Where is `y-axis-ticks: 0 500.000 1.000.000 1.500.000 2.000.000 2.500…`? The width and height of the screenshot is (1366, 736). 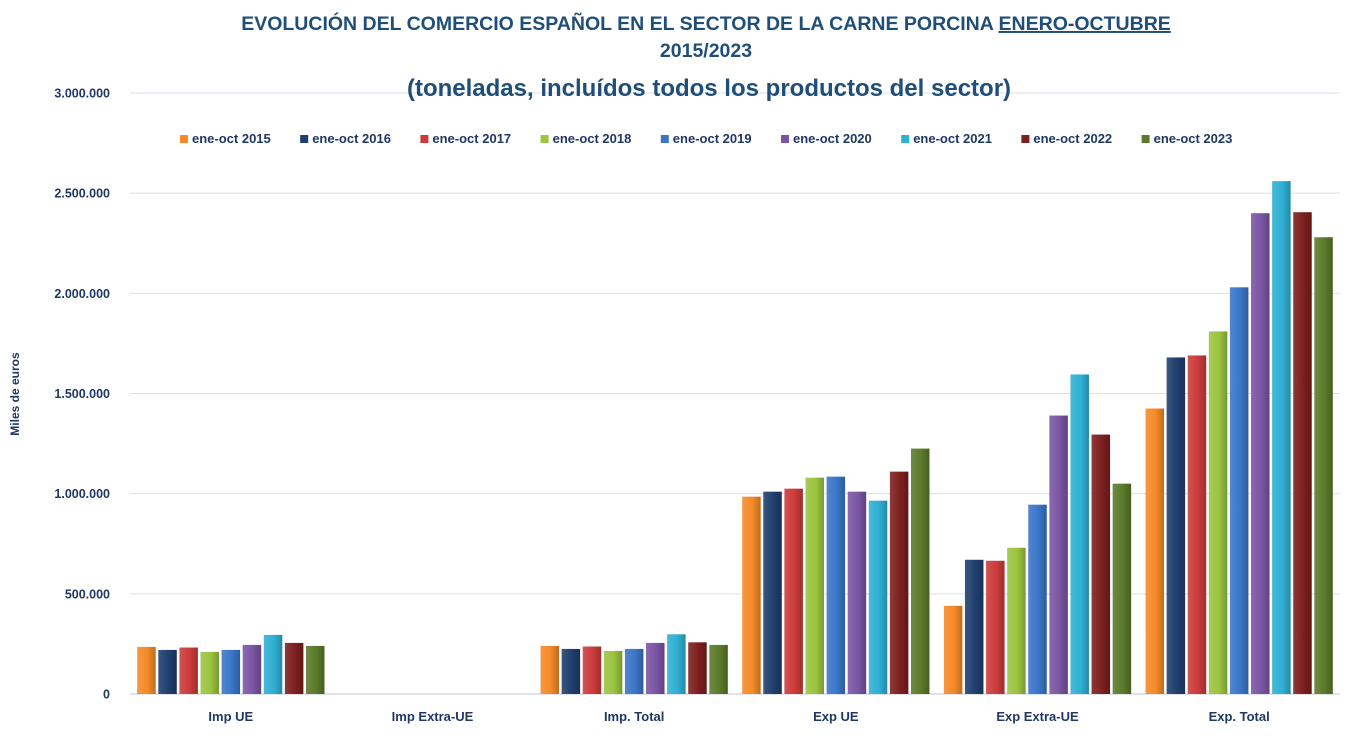 y-axis-ticks: 0 500.000 1.000.000 1.500.000 2.000.000 2.500… is located at coordinates (82, 394).